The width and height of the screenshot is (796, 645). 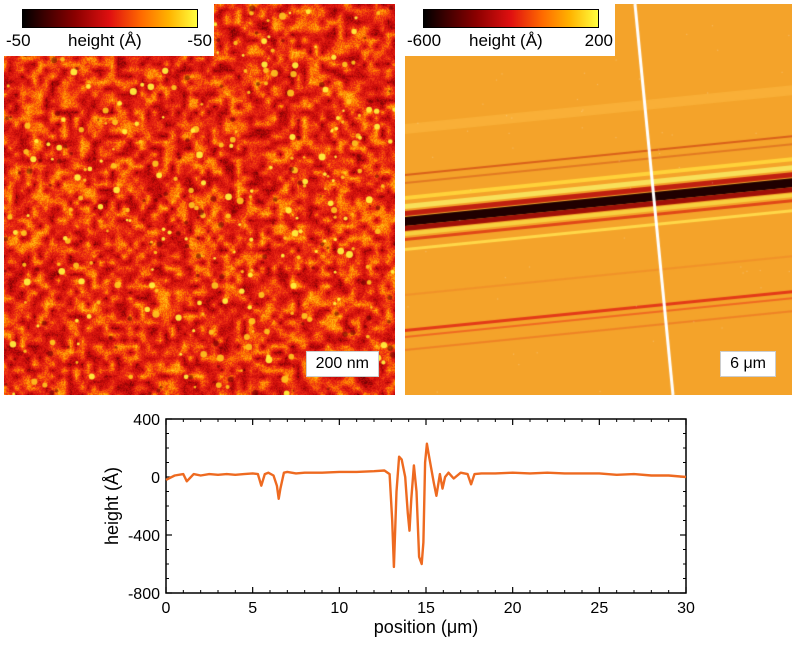 I want to click on x-tick-label-25: 25, so click(x=599, y=608).